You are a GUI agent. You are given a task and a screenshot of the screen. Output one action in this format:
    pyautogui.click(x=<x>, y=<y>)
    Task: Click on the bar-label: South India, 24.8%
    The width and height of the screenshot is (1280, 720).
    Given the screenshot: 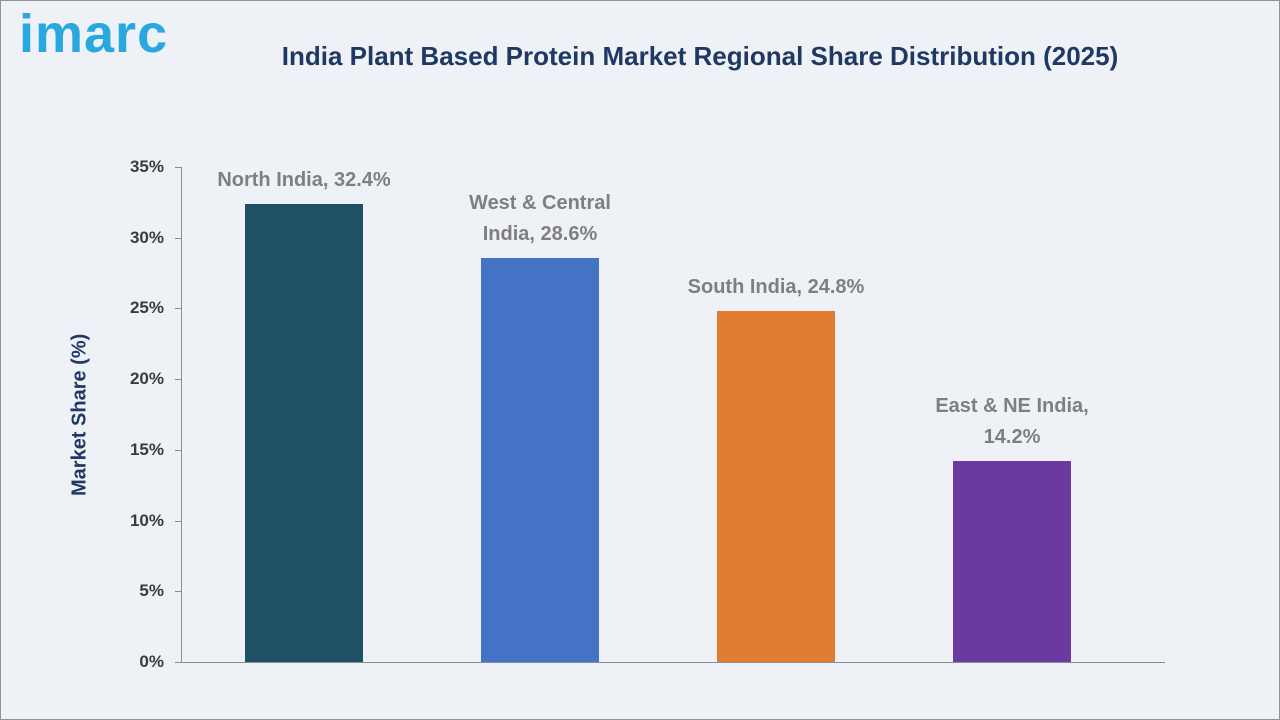 What is the action you would take?
    pyautogui.click(x=776, y=287)
    